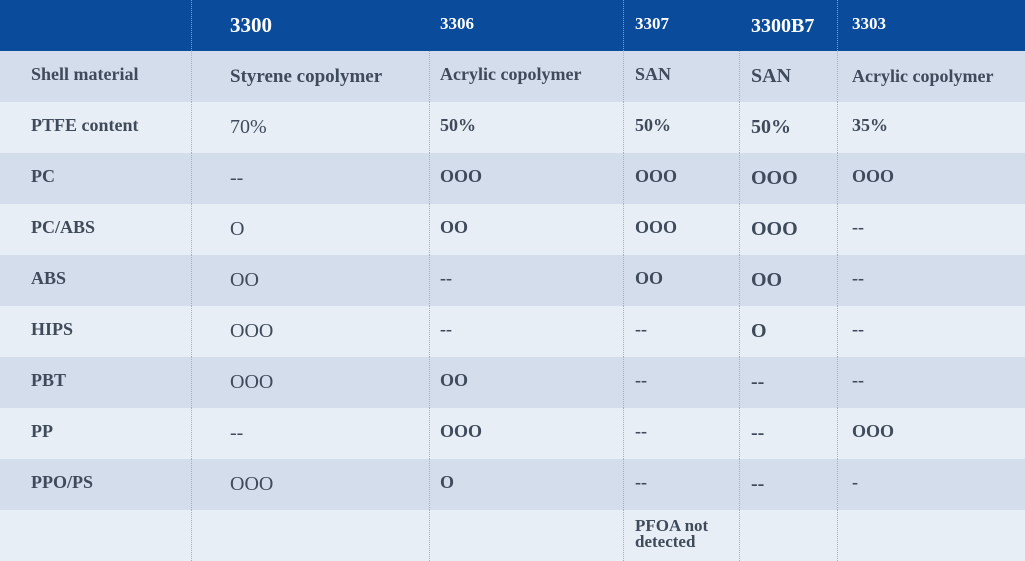 The height and width of the screenshot is (561, 1025). What do you see at coordinates (311, 76) in the screenshot?
I see `table-cell: Styrene copolymer` at bounding box center [311, 76].